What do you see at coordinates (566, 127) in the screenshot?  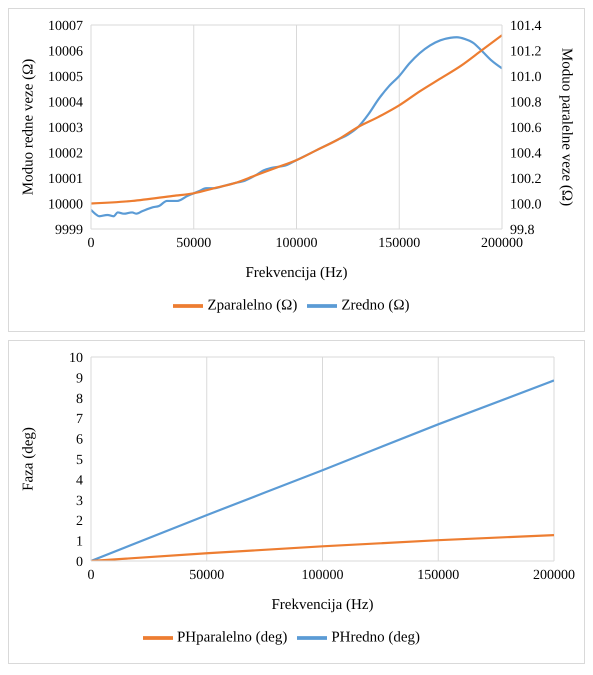 I see `y2-axis-title: Moduo paralelne veze (Ω)` at bounding box center [566, 127].